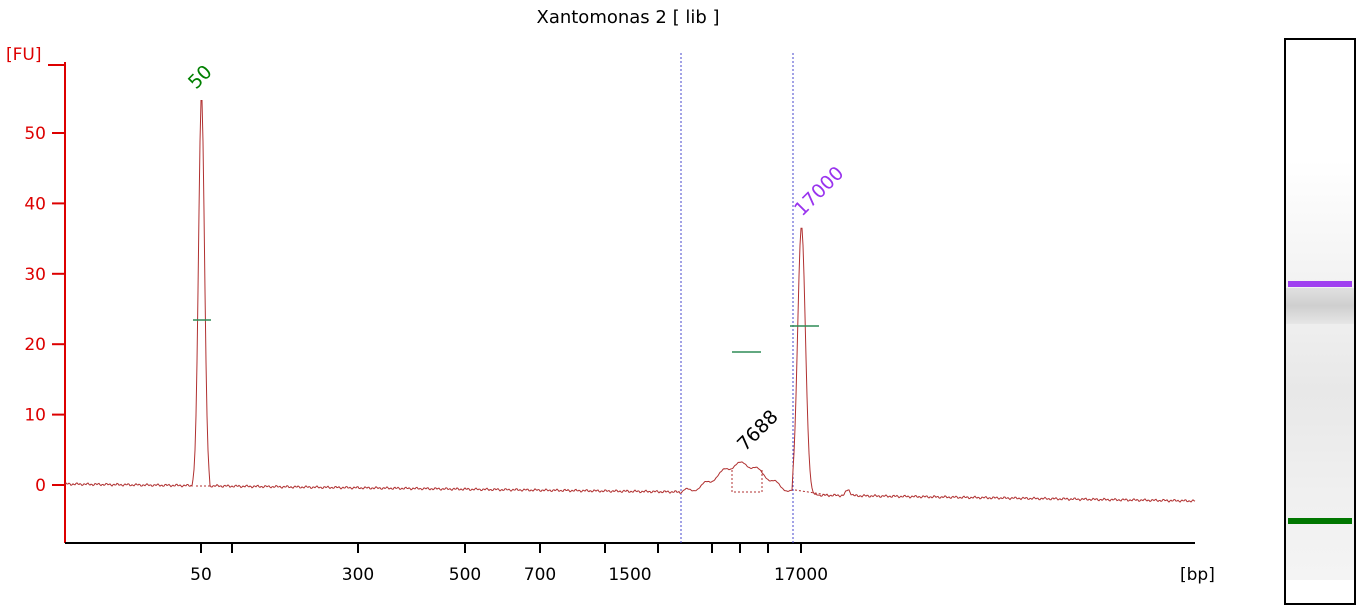 This screenshot has width=1361, height=609. What do you see at coordinates (1197, 575) in the screenshot?
I see `x-unit-label: [bp]` at bounding box center [1197, 575].